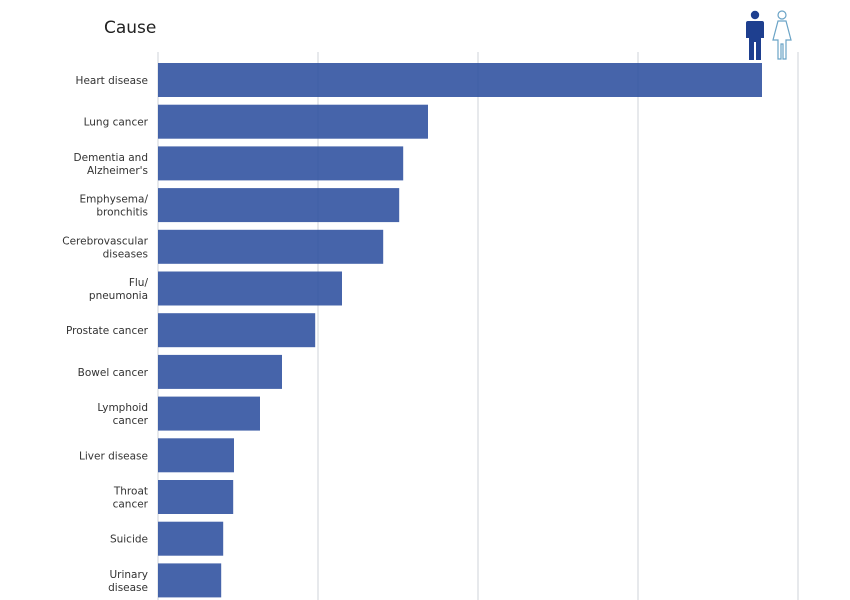 The height and width of the screenshot is (600, 850). What do you see at coordinates (111, 164) in the screenshot?
I see `category-label: Dementia and Alzheimer's` at bounding box center [111, 164].